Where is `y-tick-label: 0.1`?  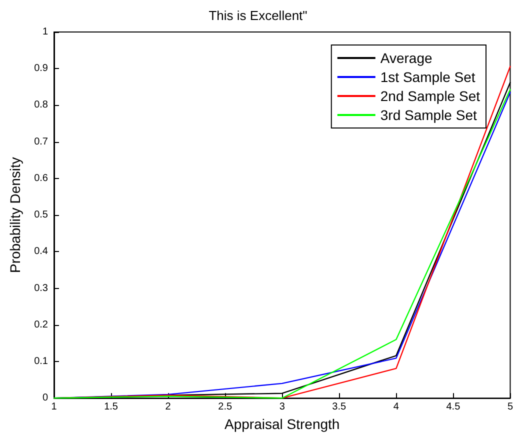
y-tick-label: 0.1 is located at coordinates (41, 361).